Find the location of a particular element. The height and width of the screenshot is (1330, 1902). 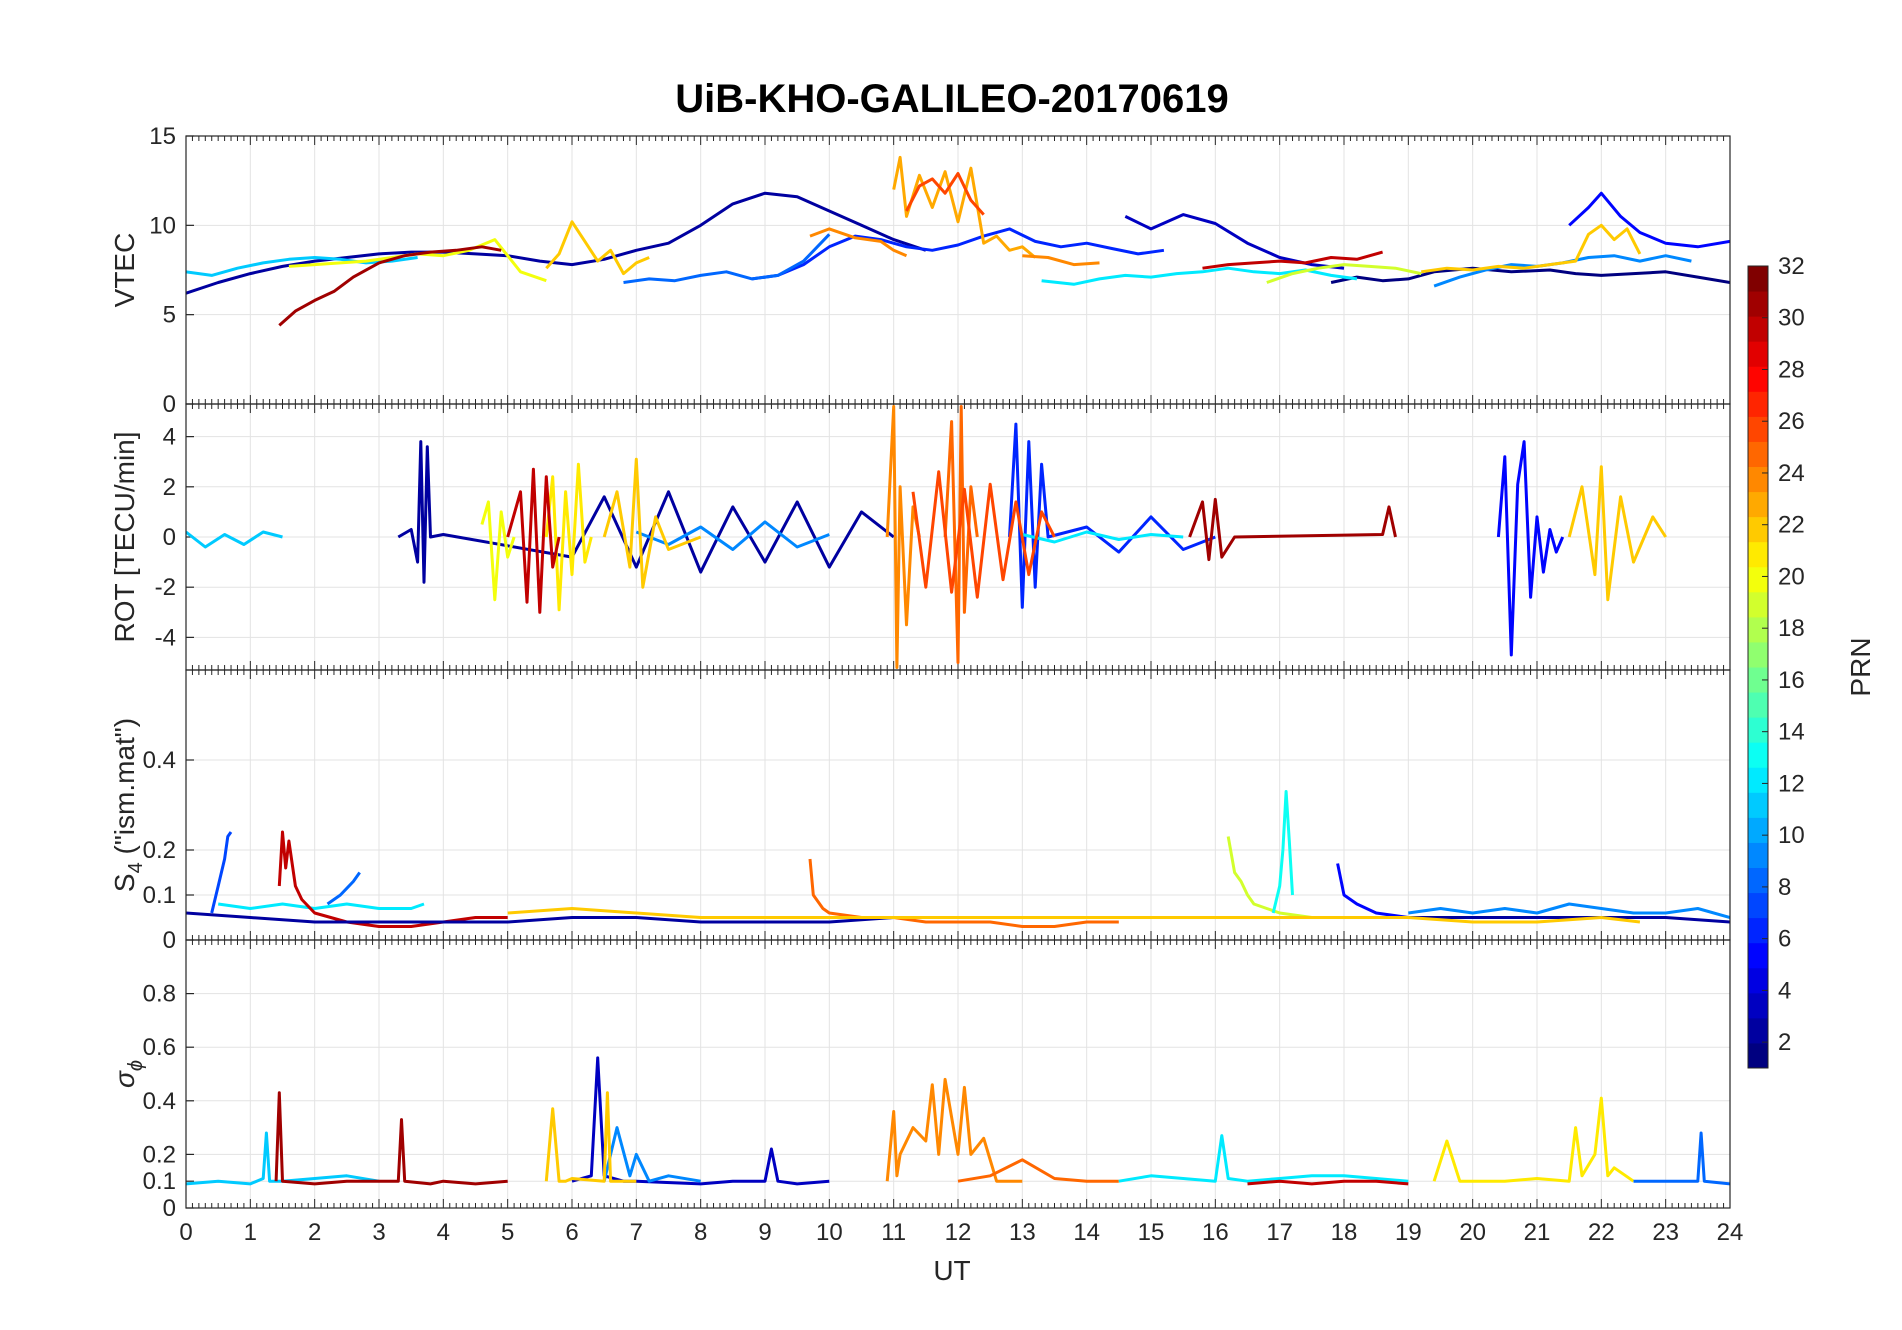

x-tick-label: 6 is located at coordinates (571, 1232).